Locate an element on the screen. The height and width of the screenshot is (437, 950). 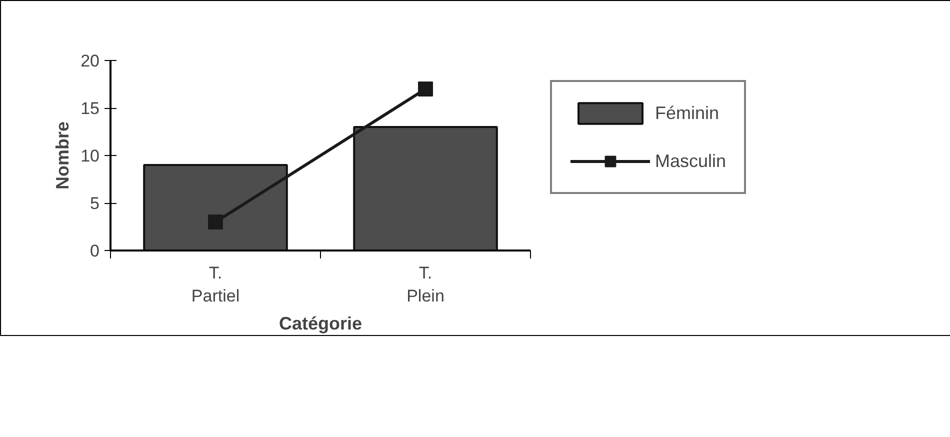
legend-label: Féminin is located at coordinates (687, 113).